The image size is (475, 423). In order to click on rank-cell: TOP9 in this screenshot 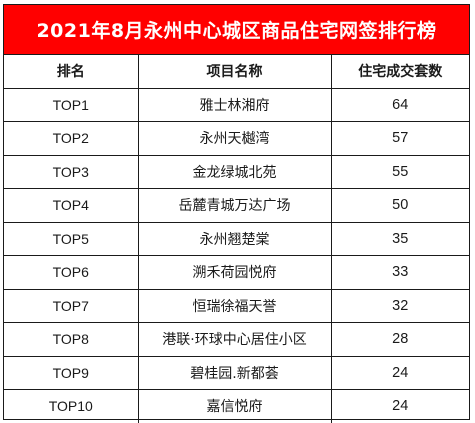, I will do `click(71, 373)`.